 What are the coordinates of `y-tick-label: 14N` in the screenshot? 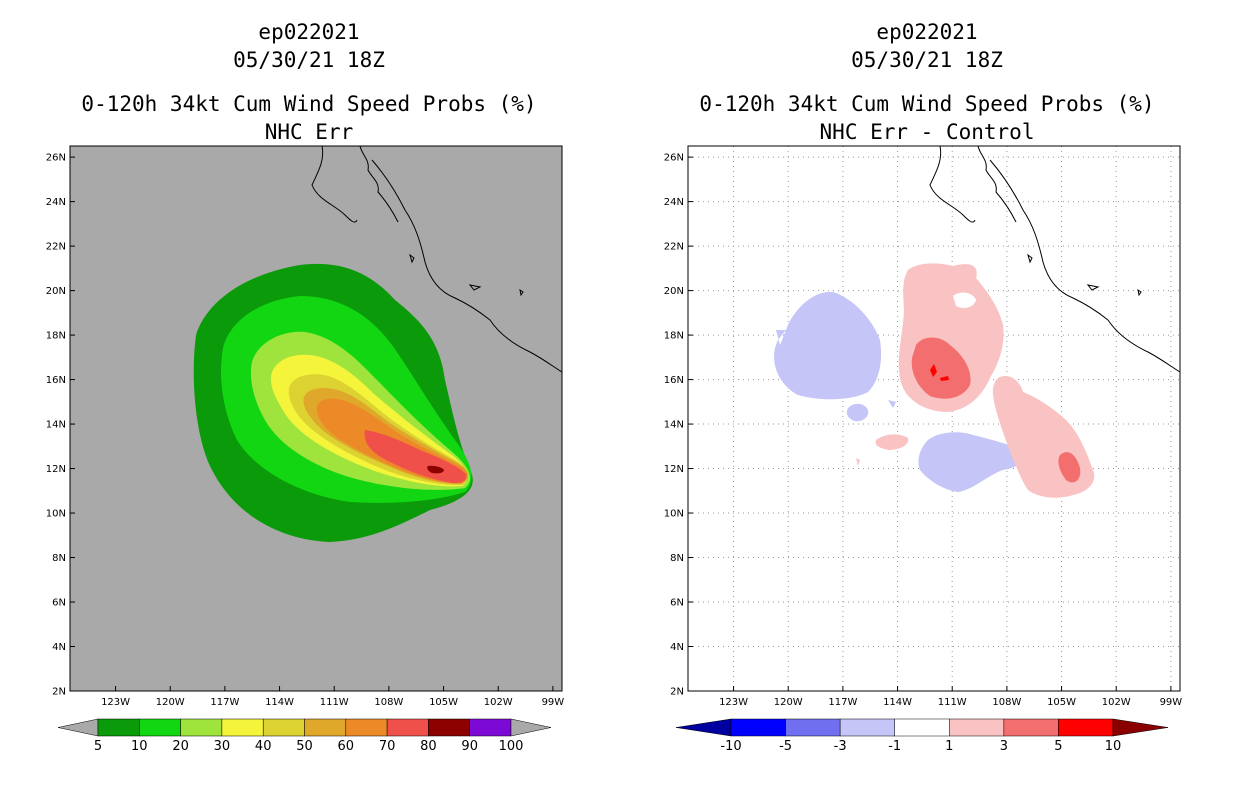 It's located at (56, 425).